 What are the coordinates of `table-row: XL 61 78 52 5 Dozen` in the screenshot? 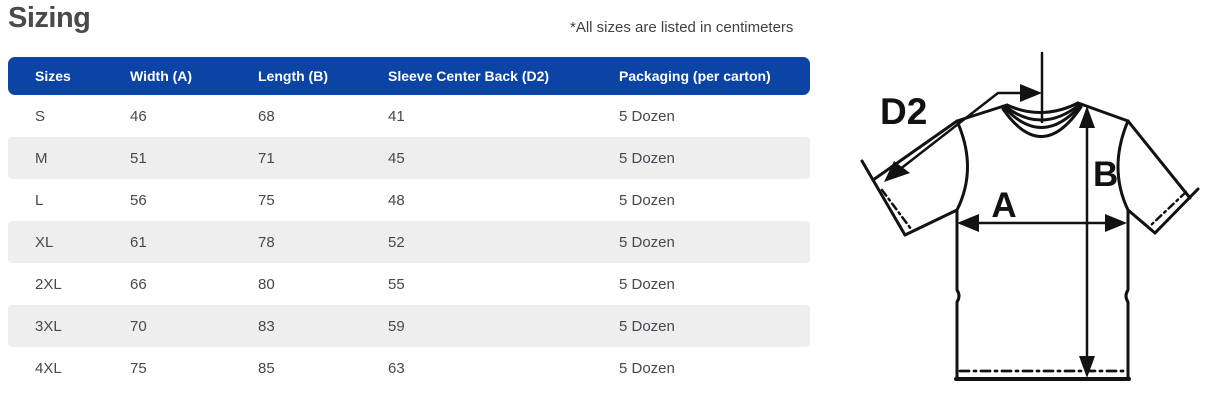 It's located at (409, 242).